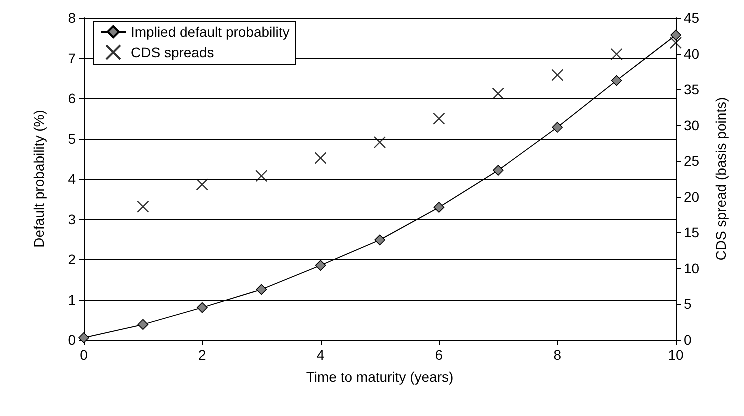 The width and height of the screenshot is (744, 416). What do you see at coordinates (172, 52) in the screenshot?
I see `legend-label: CDS spreads` at bounding box center [172, 52].